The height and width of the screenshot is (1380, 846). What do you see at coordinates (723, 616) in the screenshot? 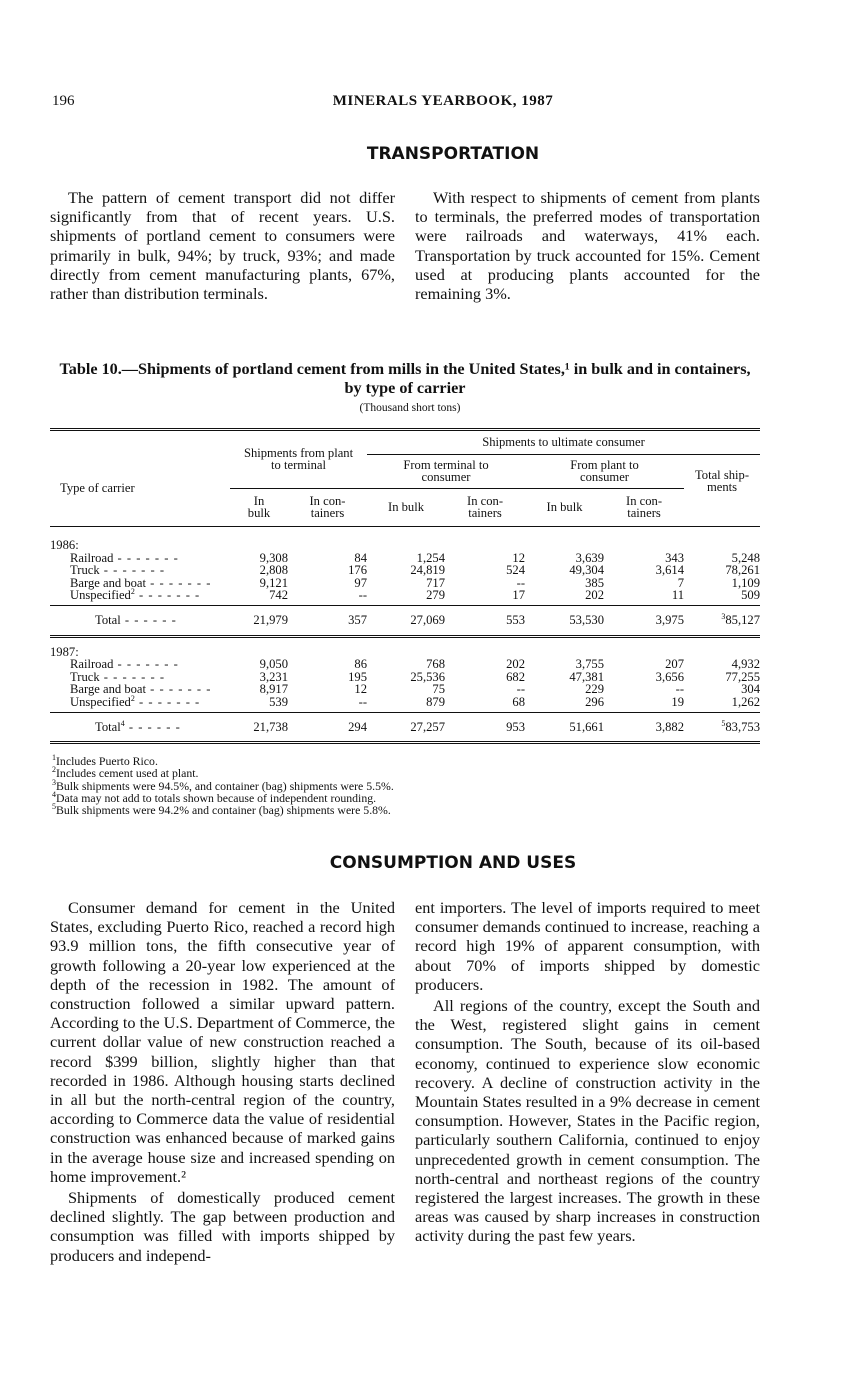
I see `footnote-ref: 3` at bounding box center [723, 616].